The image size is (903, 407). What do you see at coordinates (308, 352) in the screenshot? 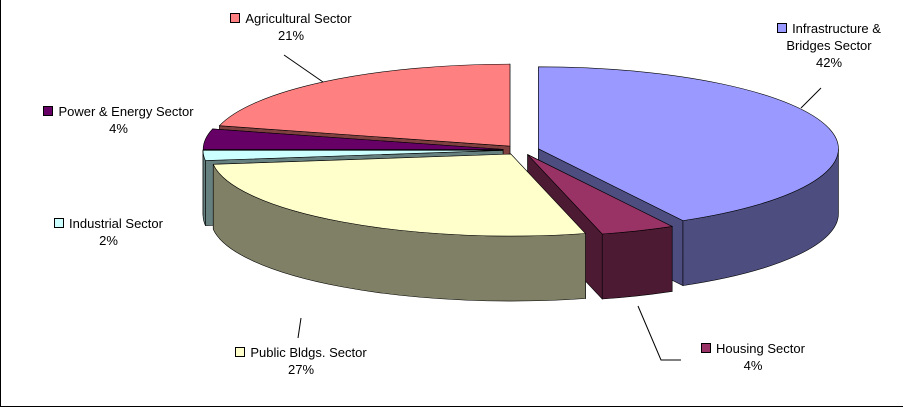
I see `category-name: Public Bldgs. Sector` at bounding box center [308, 352].